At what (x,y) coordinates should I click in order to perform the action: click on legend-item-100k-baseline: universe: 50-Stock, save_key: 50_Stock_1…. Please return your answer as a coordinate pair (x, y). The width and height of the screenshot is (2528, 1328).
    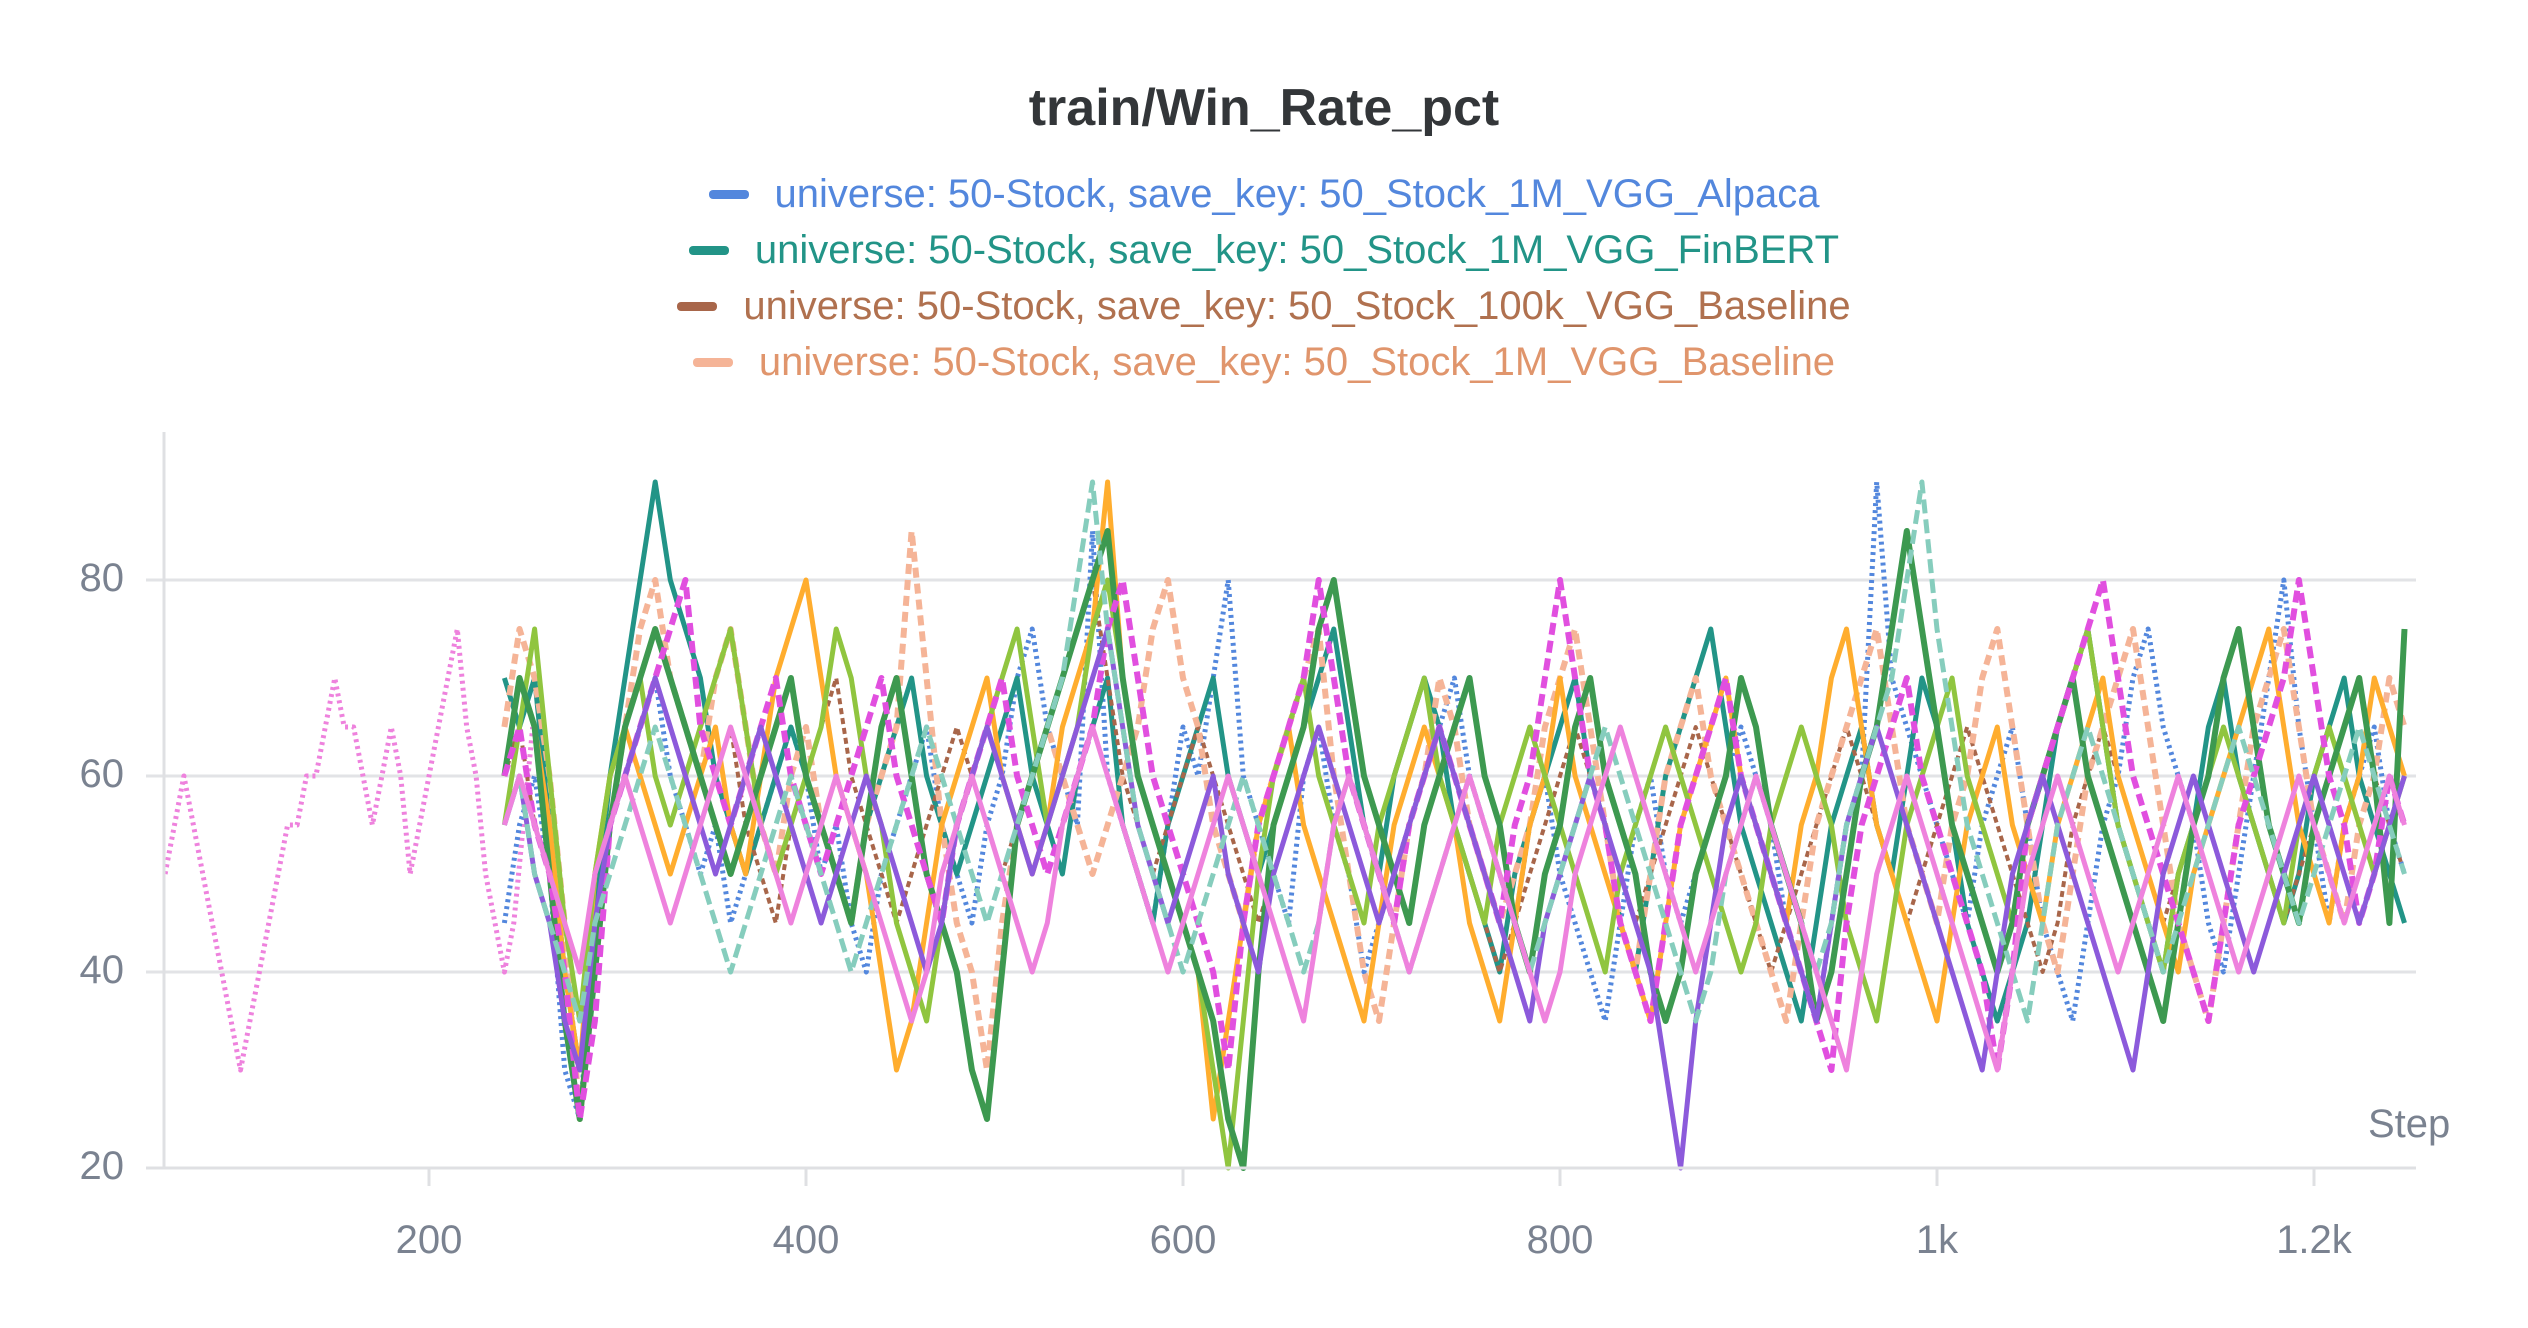
    Looking at the image, I should click on (1264, 306).